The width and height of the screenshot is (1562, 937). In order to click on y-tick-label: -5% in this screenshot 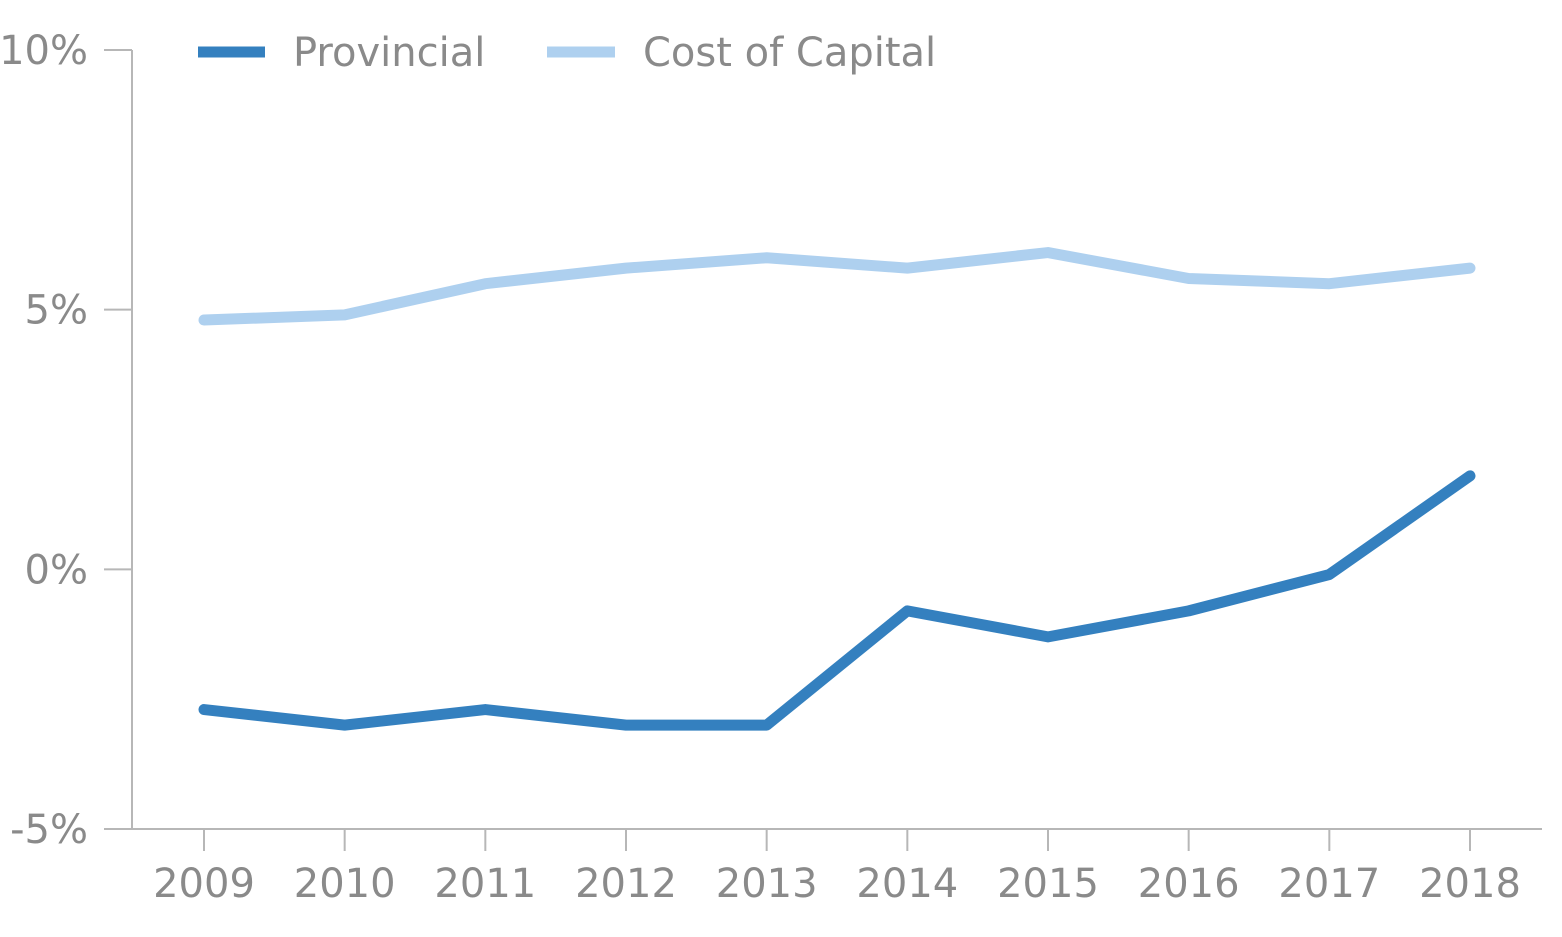, I will do `click(49, 830)`.